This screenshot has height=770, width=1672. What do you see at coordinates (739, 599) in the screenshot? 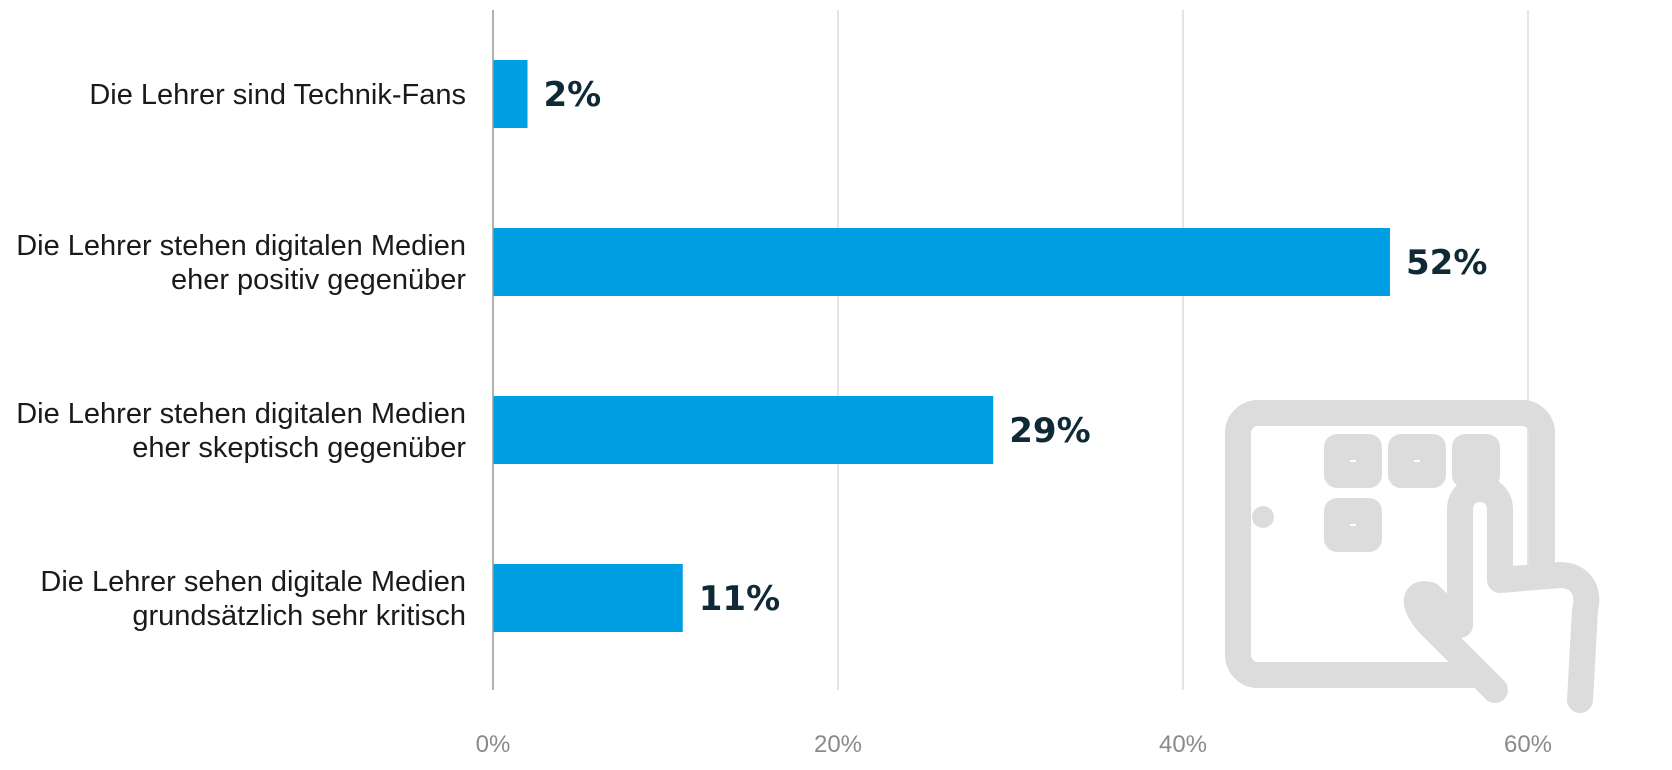
I see `value-label: 11%` at bounding box center [739, 599].